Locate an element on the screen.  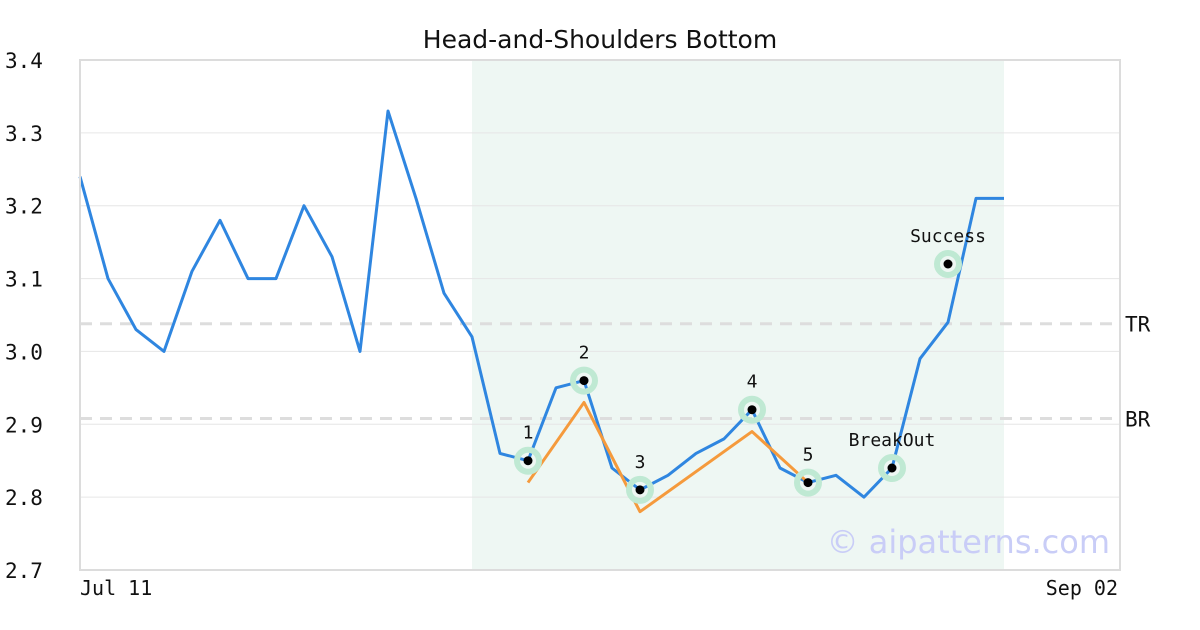
annotation-marker: 3 is located at coordinates (640, 478).